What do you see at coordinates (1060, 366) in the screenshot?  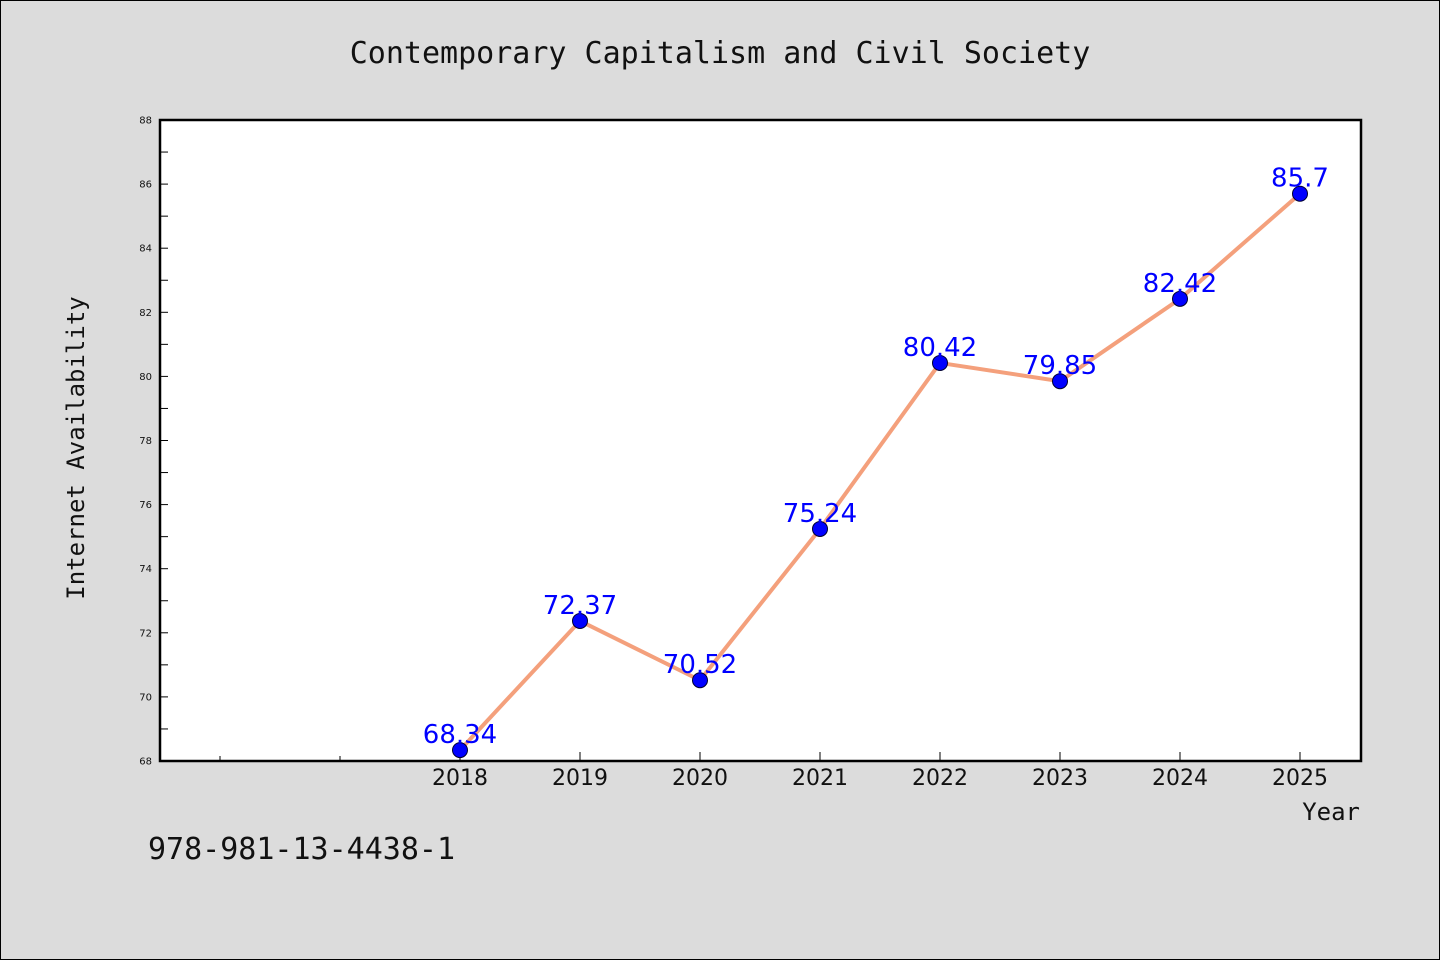 I see `data-label: 79.85` at bounding box center [1060, 366].